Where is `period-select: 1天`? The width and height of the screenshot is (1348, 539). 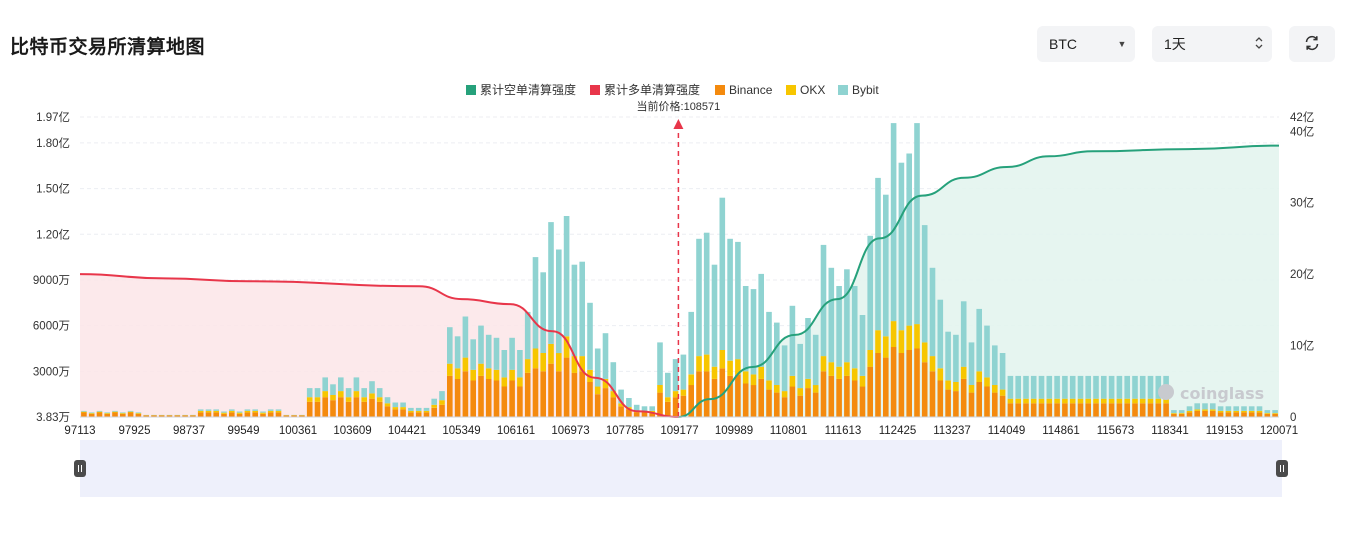 period-select: 1天 is located at coordinates (1212, 44).